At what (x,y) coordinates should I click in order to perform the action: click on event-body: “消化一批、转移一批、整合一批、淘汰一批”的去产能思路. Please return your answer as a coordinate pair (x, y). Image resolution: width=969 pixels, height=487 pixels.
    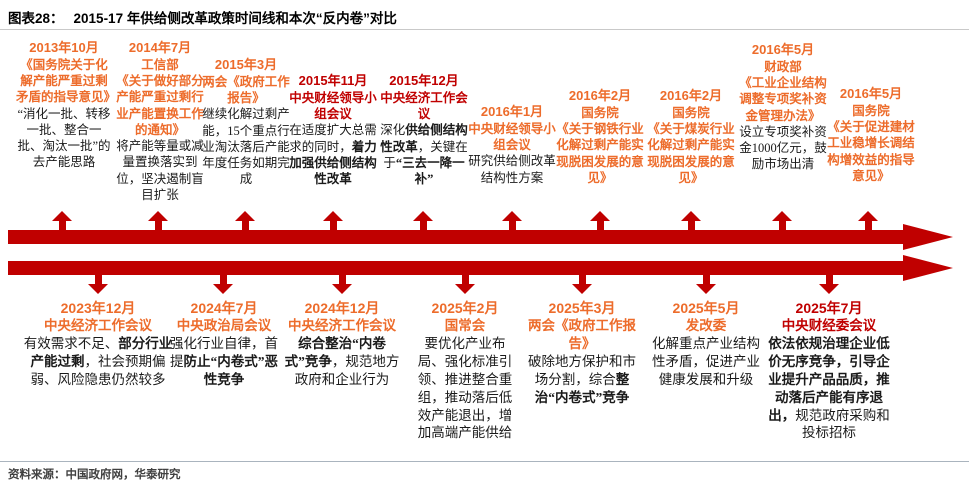
    Looking at the image, I should click on (64, 138).